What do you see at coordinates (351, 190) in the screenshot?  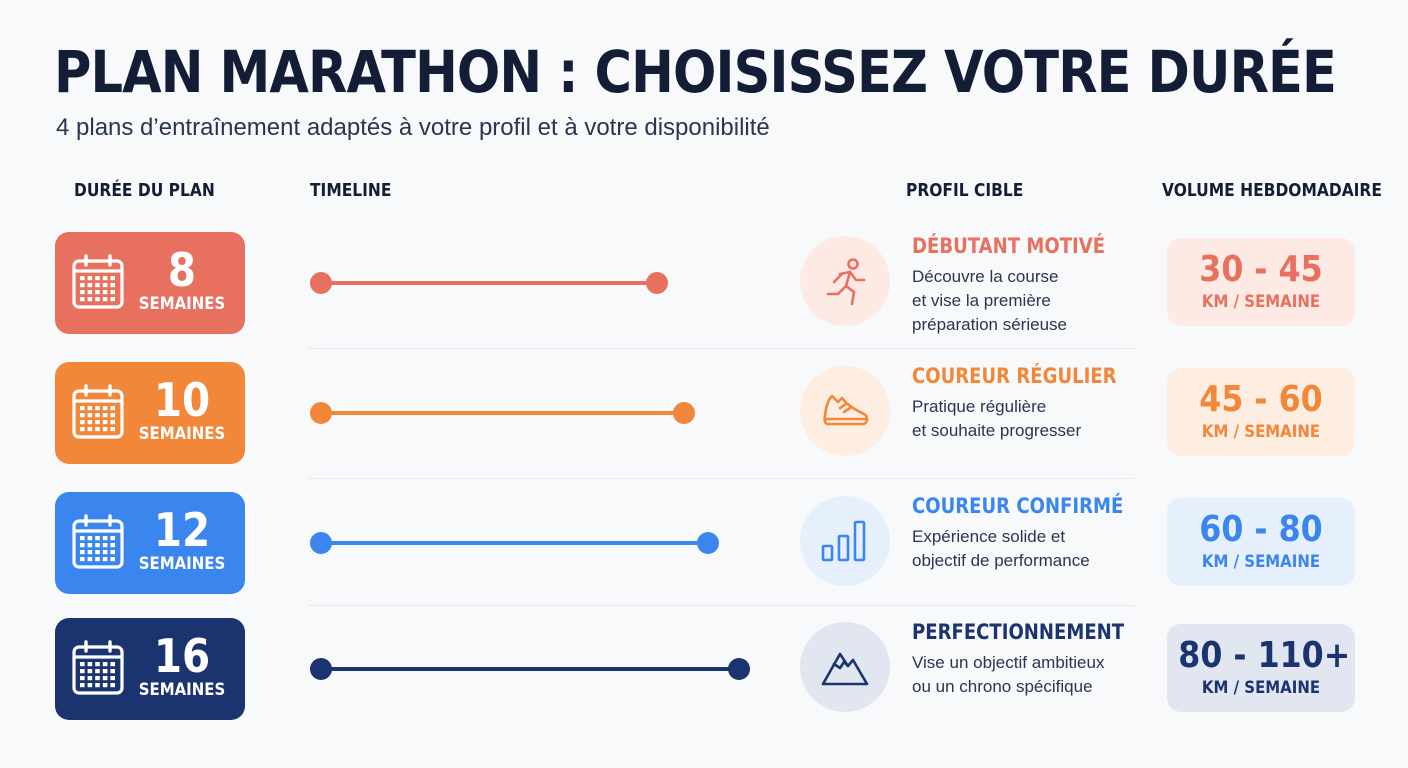 I see `column-header-timeline: TIMELINE` at bounding box center [351, 190].